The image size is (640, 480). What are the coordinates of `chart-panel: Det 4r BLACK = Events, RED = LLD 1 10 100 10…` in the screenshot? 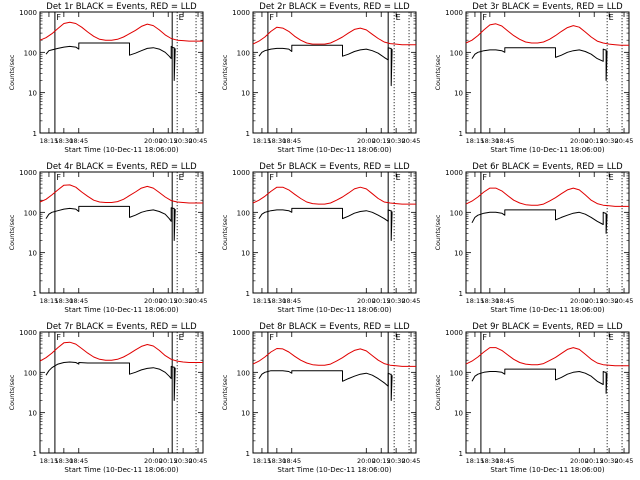 It's located at (107, 238).